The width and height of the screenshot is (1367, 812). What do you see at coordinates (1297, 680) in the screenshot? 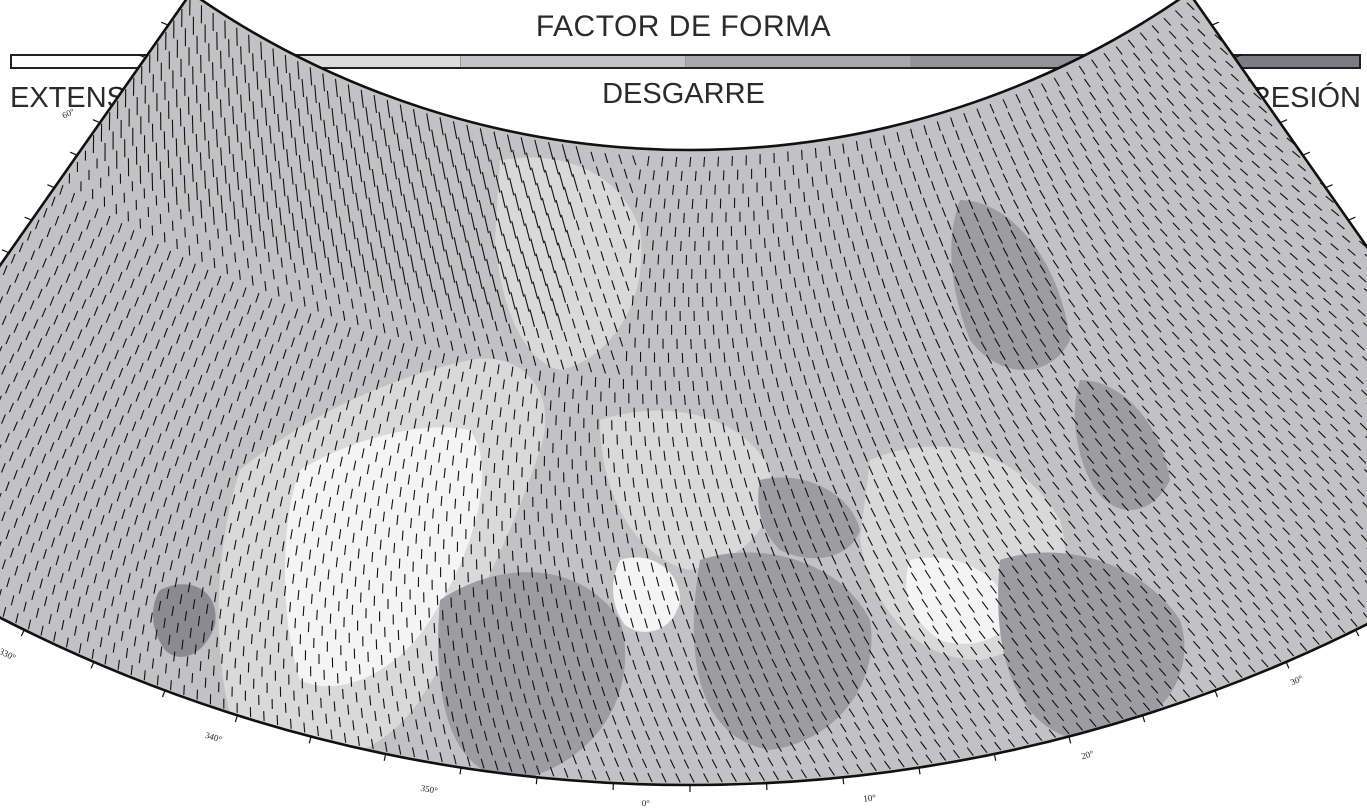
I see `longitude-label: 30°` at bounding box center [1297, 680].